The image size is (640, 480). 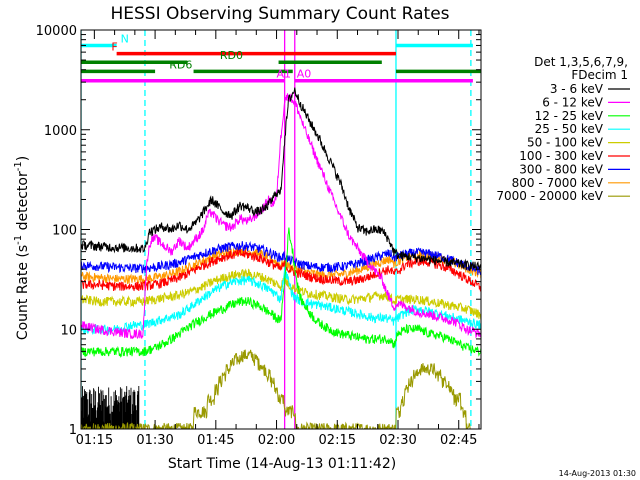 I want to click on chart-title: HESSI Observing Summary Count Rates, so click(x=279, y=14).